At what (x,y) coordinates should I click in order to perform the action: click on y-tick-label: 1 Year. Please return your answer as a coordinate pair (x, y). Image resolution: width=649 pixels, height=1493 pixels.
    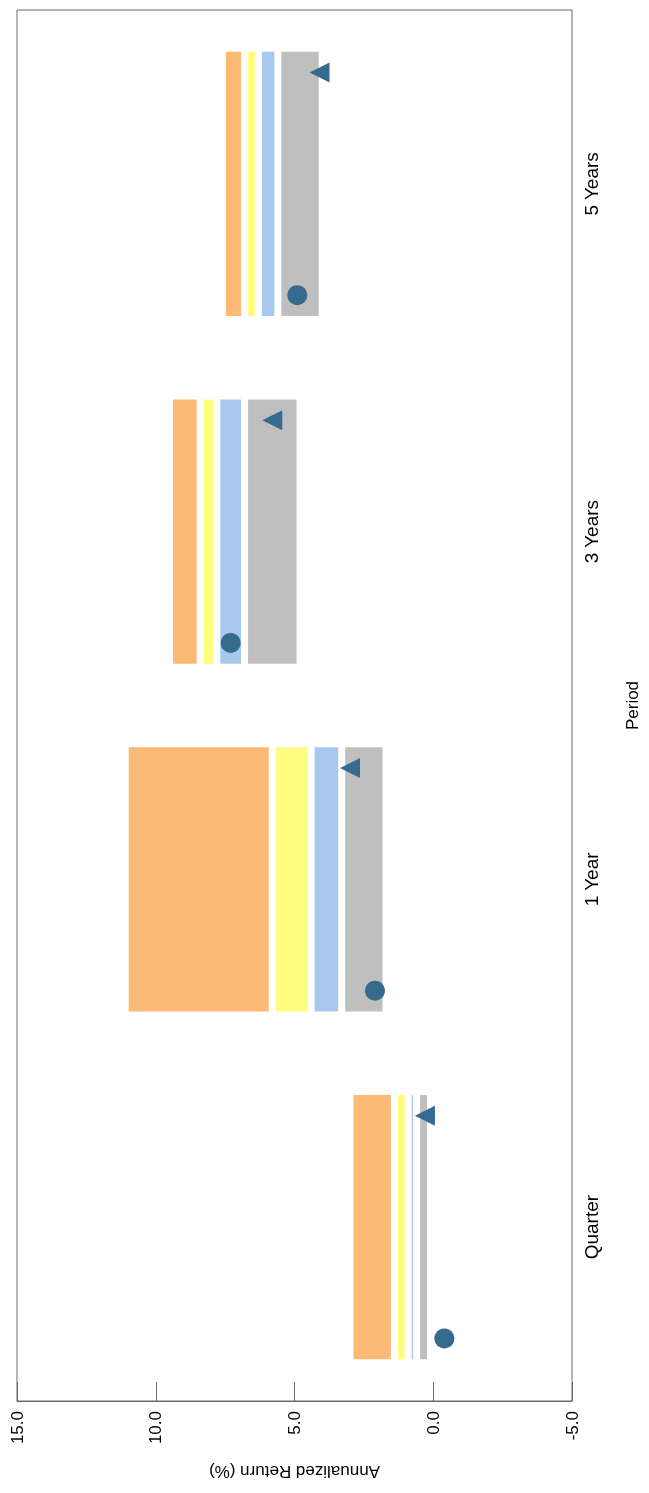
    Looking at the image, I should click on (591, 879).